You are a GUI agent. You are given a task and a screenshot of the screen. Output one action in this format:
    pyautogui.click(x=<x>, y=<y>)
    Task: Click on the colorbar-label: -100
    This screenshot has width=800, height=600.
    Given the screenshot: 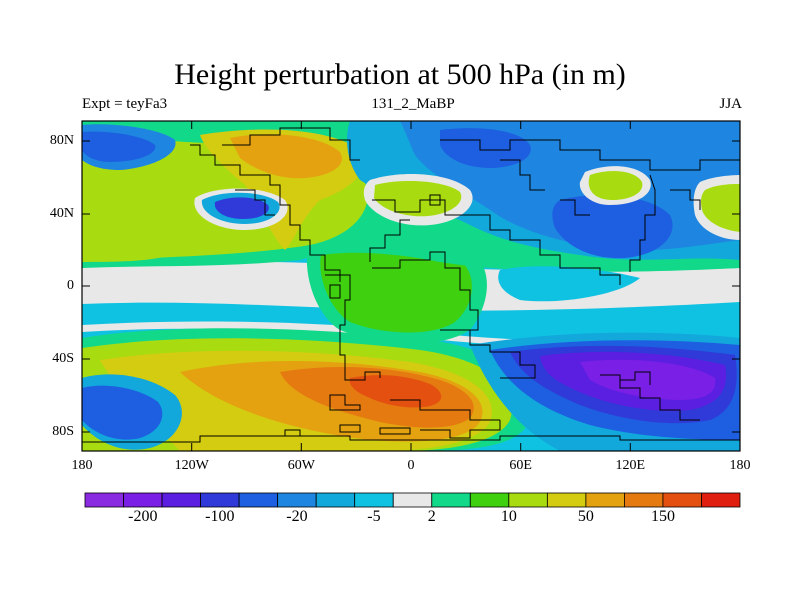 What is the action you would take?
    pyautogui.click(x=220, y=516)
    